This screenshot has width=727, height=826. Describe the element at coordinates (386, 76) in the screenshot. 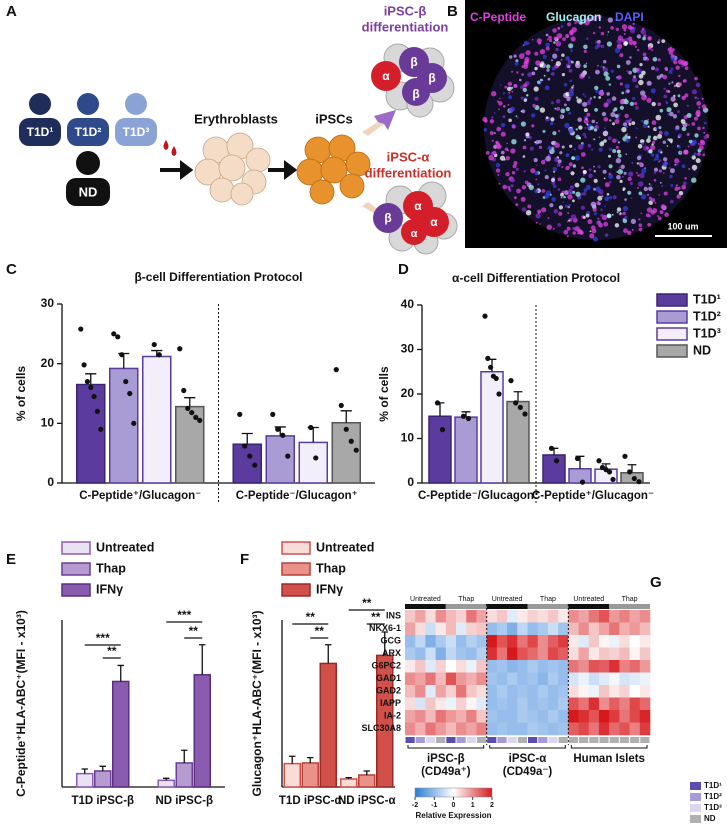

I see `alpha-cell` at that location.